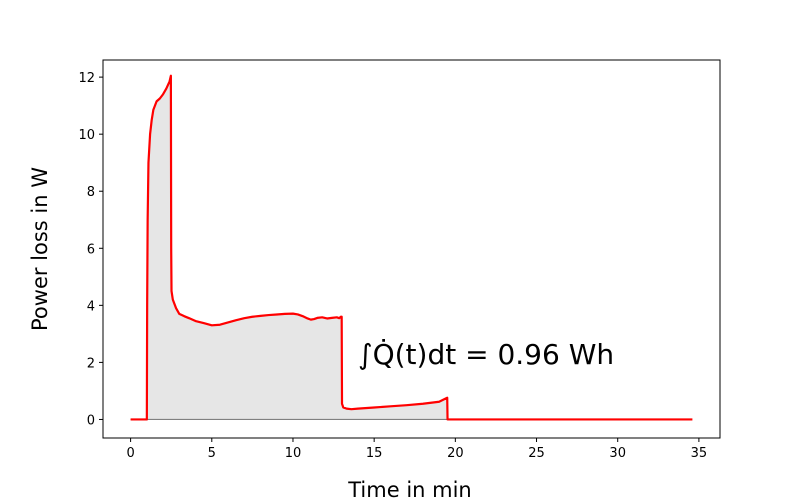  Describe the element at coordinates (486, 354) in the screenshot. I see `integral-annotation: ∫Q̇(t)dt = 0.96 Wh` at that location.